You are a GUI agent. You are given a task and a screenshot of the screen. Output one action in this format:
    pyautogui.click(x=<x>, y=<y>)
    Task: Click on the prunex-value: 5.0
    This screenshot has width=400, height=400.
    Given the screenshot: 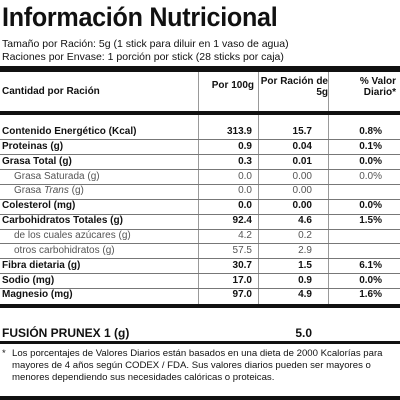 What is the action you would take?
    pyautogui.click(x=303, y=333)
    